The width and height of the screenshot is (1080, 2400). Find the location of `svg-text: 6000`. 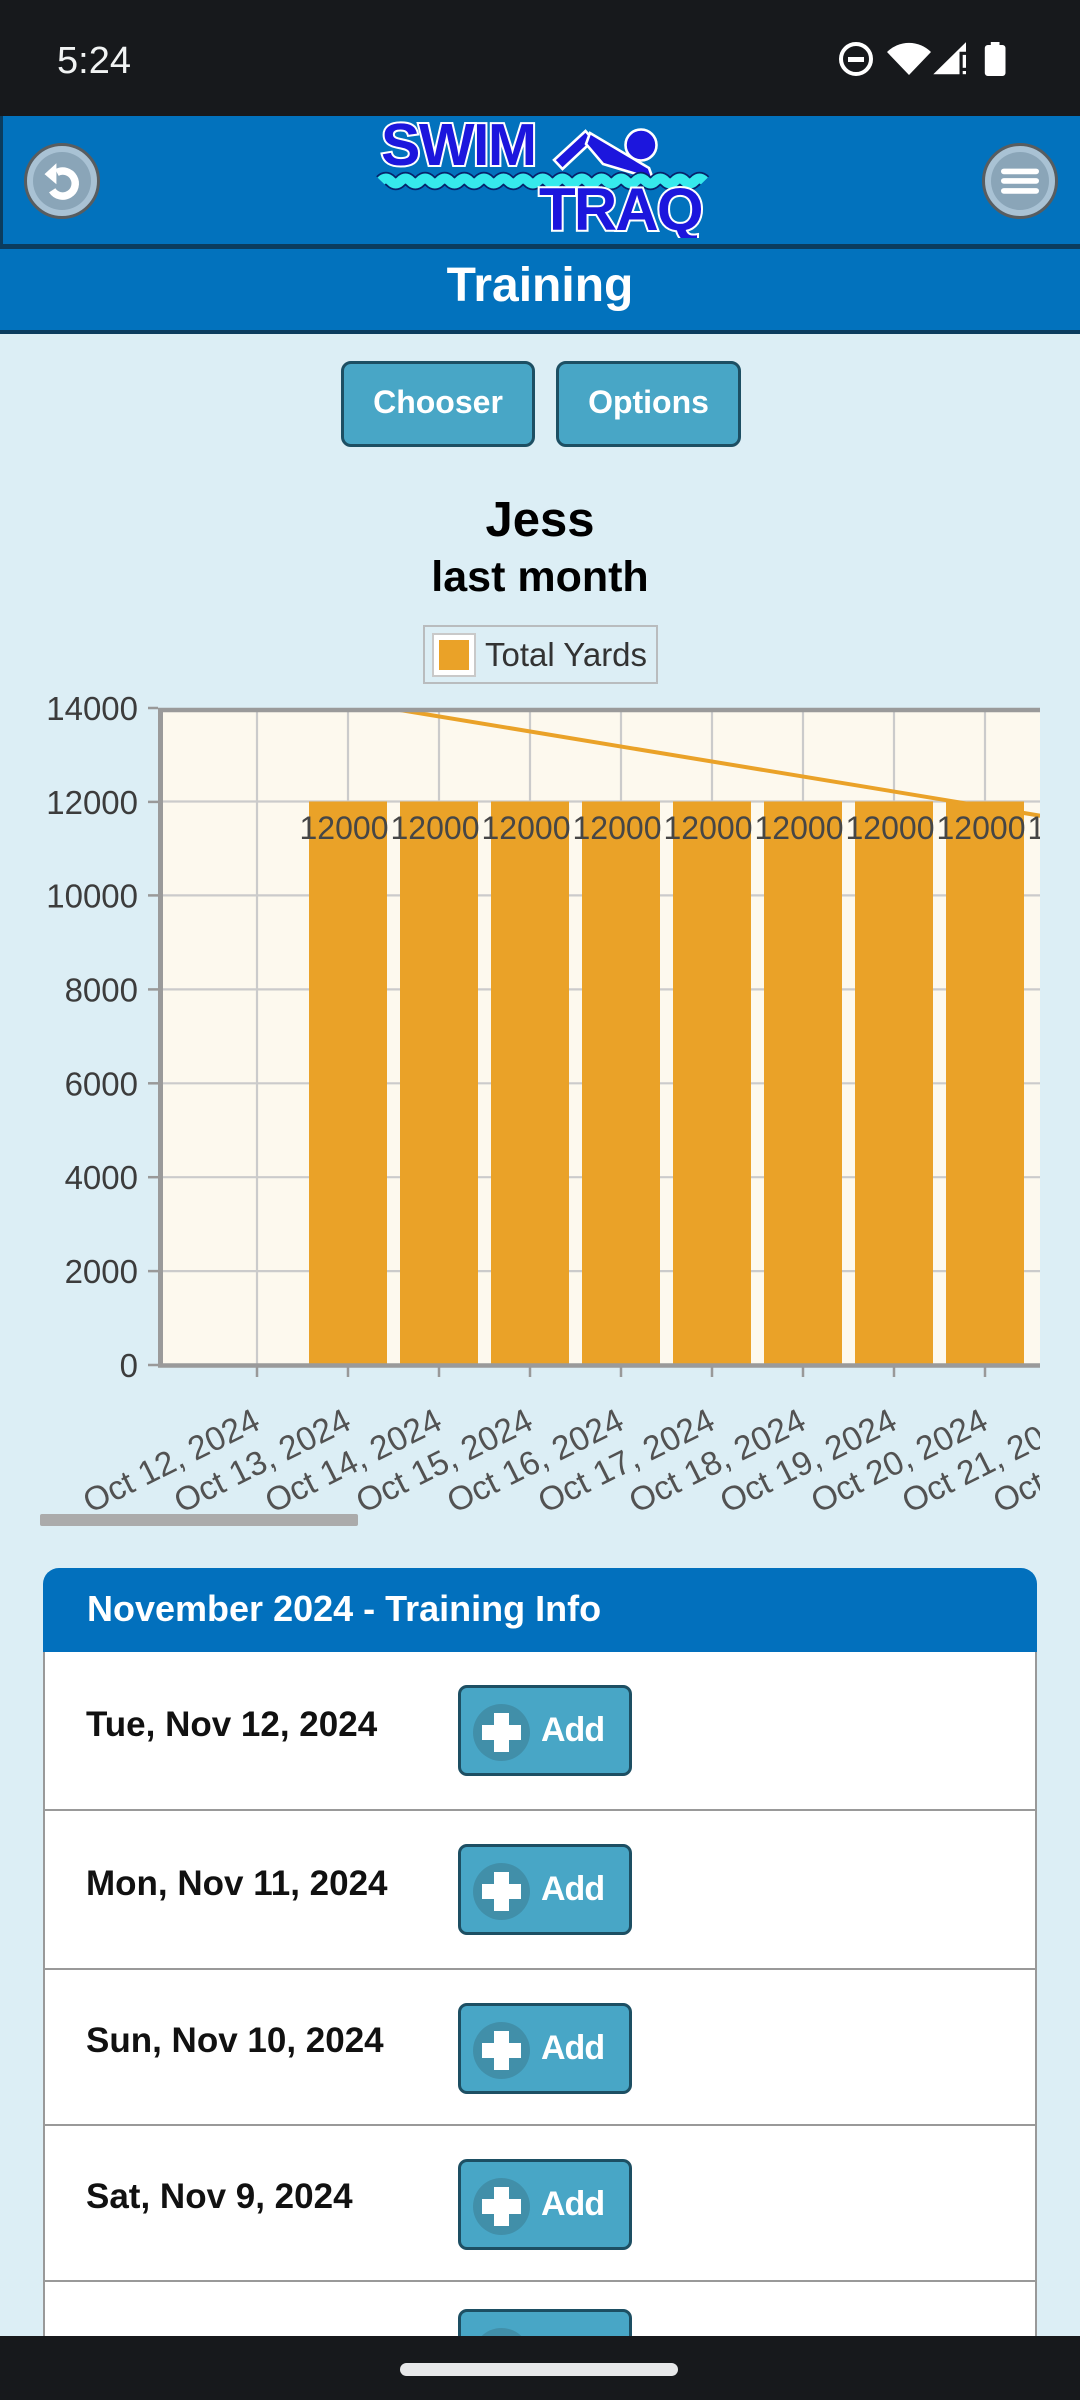

svg-text: 6000 is located at coordinates (101, 1083).